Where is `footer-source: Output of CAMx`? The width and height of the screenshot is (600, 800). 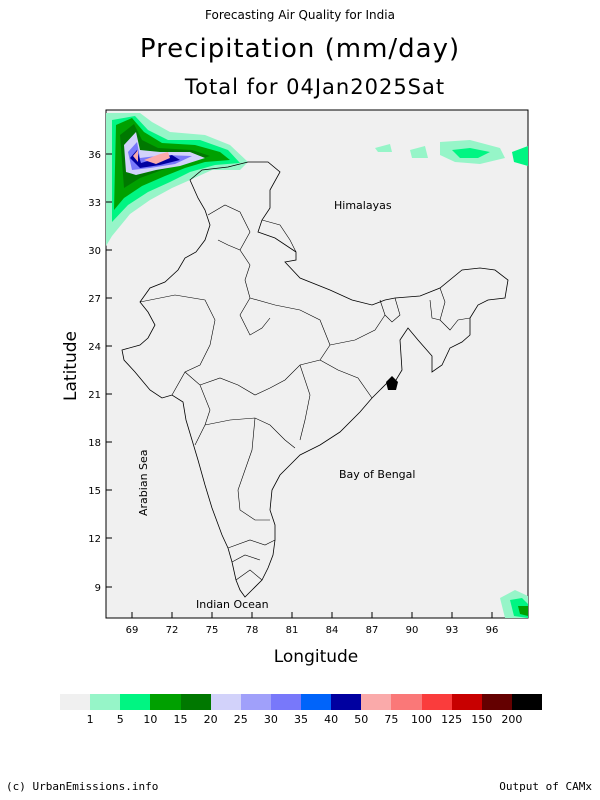
footer-source: Output of CAMx is located at coordinates (545, 786).